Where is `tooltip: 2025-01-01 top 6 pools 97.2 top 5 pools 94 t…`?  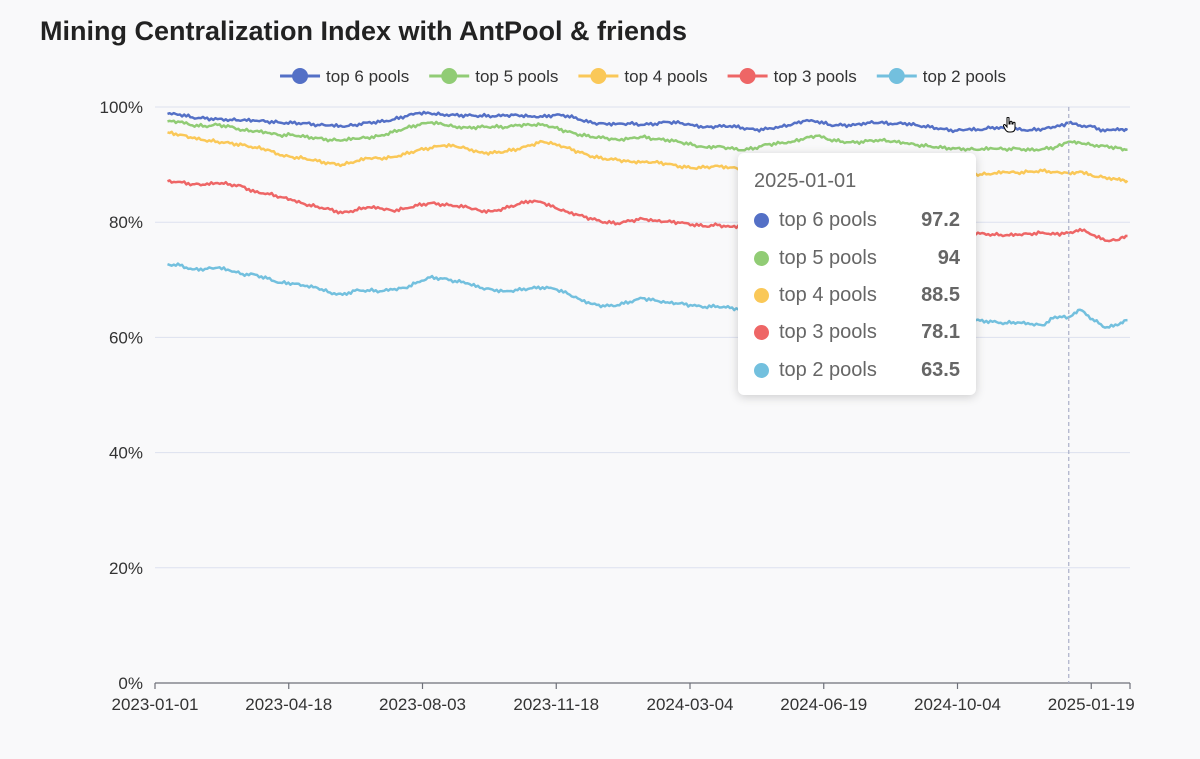
tooltip: 2025-01-01 top 6 pools 97.2 top 5 pools 94 t… is located at coordinates (857, 274).